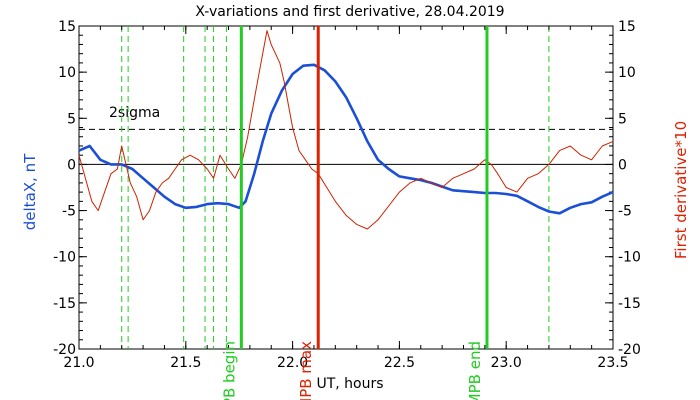  Describe the element at coordinates (30, 191) in the screenshot. I see `y-axis-left-label: deltaX, nT` at that location.